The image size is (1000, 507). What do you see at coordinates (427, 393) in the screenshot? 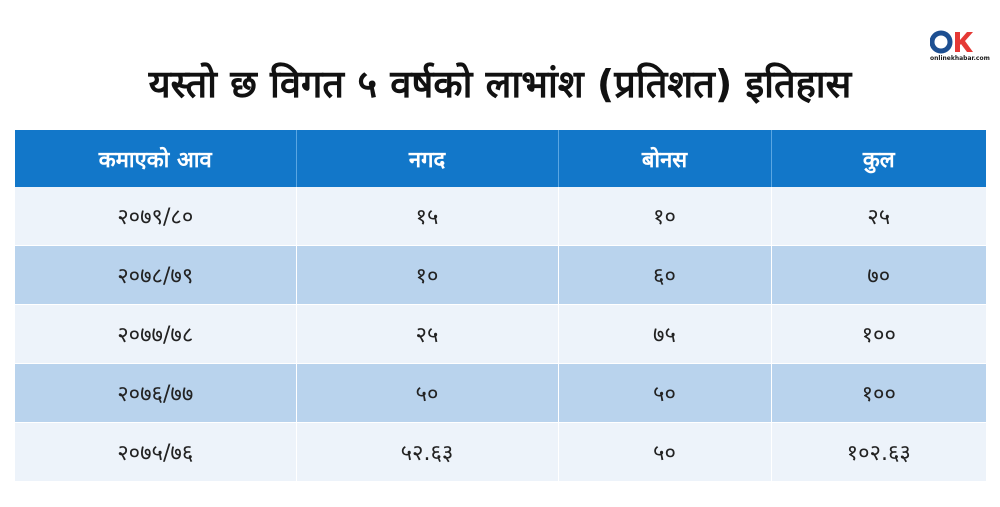
I see `cell-cash: ५०` at bounding box center [427, 393].